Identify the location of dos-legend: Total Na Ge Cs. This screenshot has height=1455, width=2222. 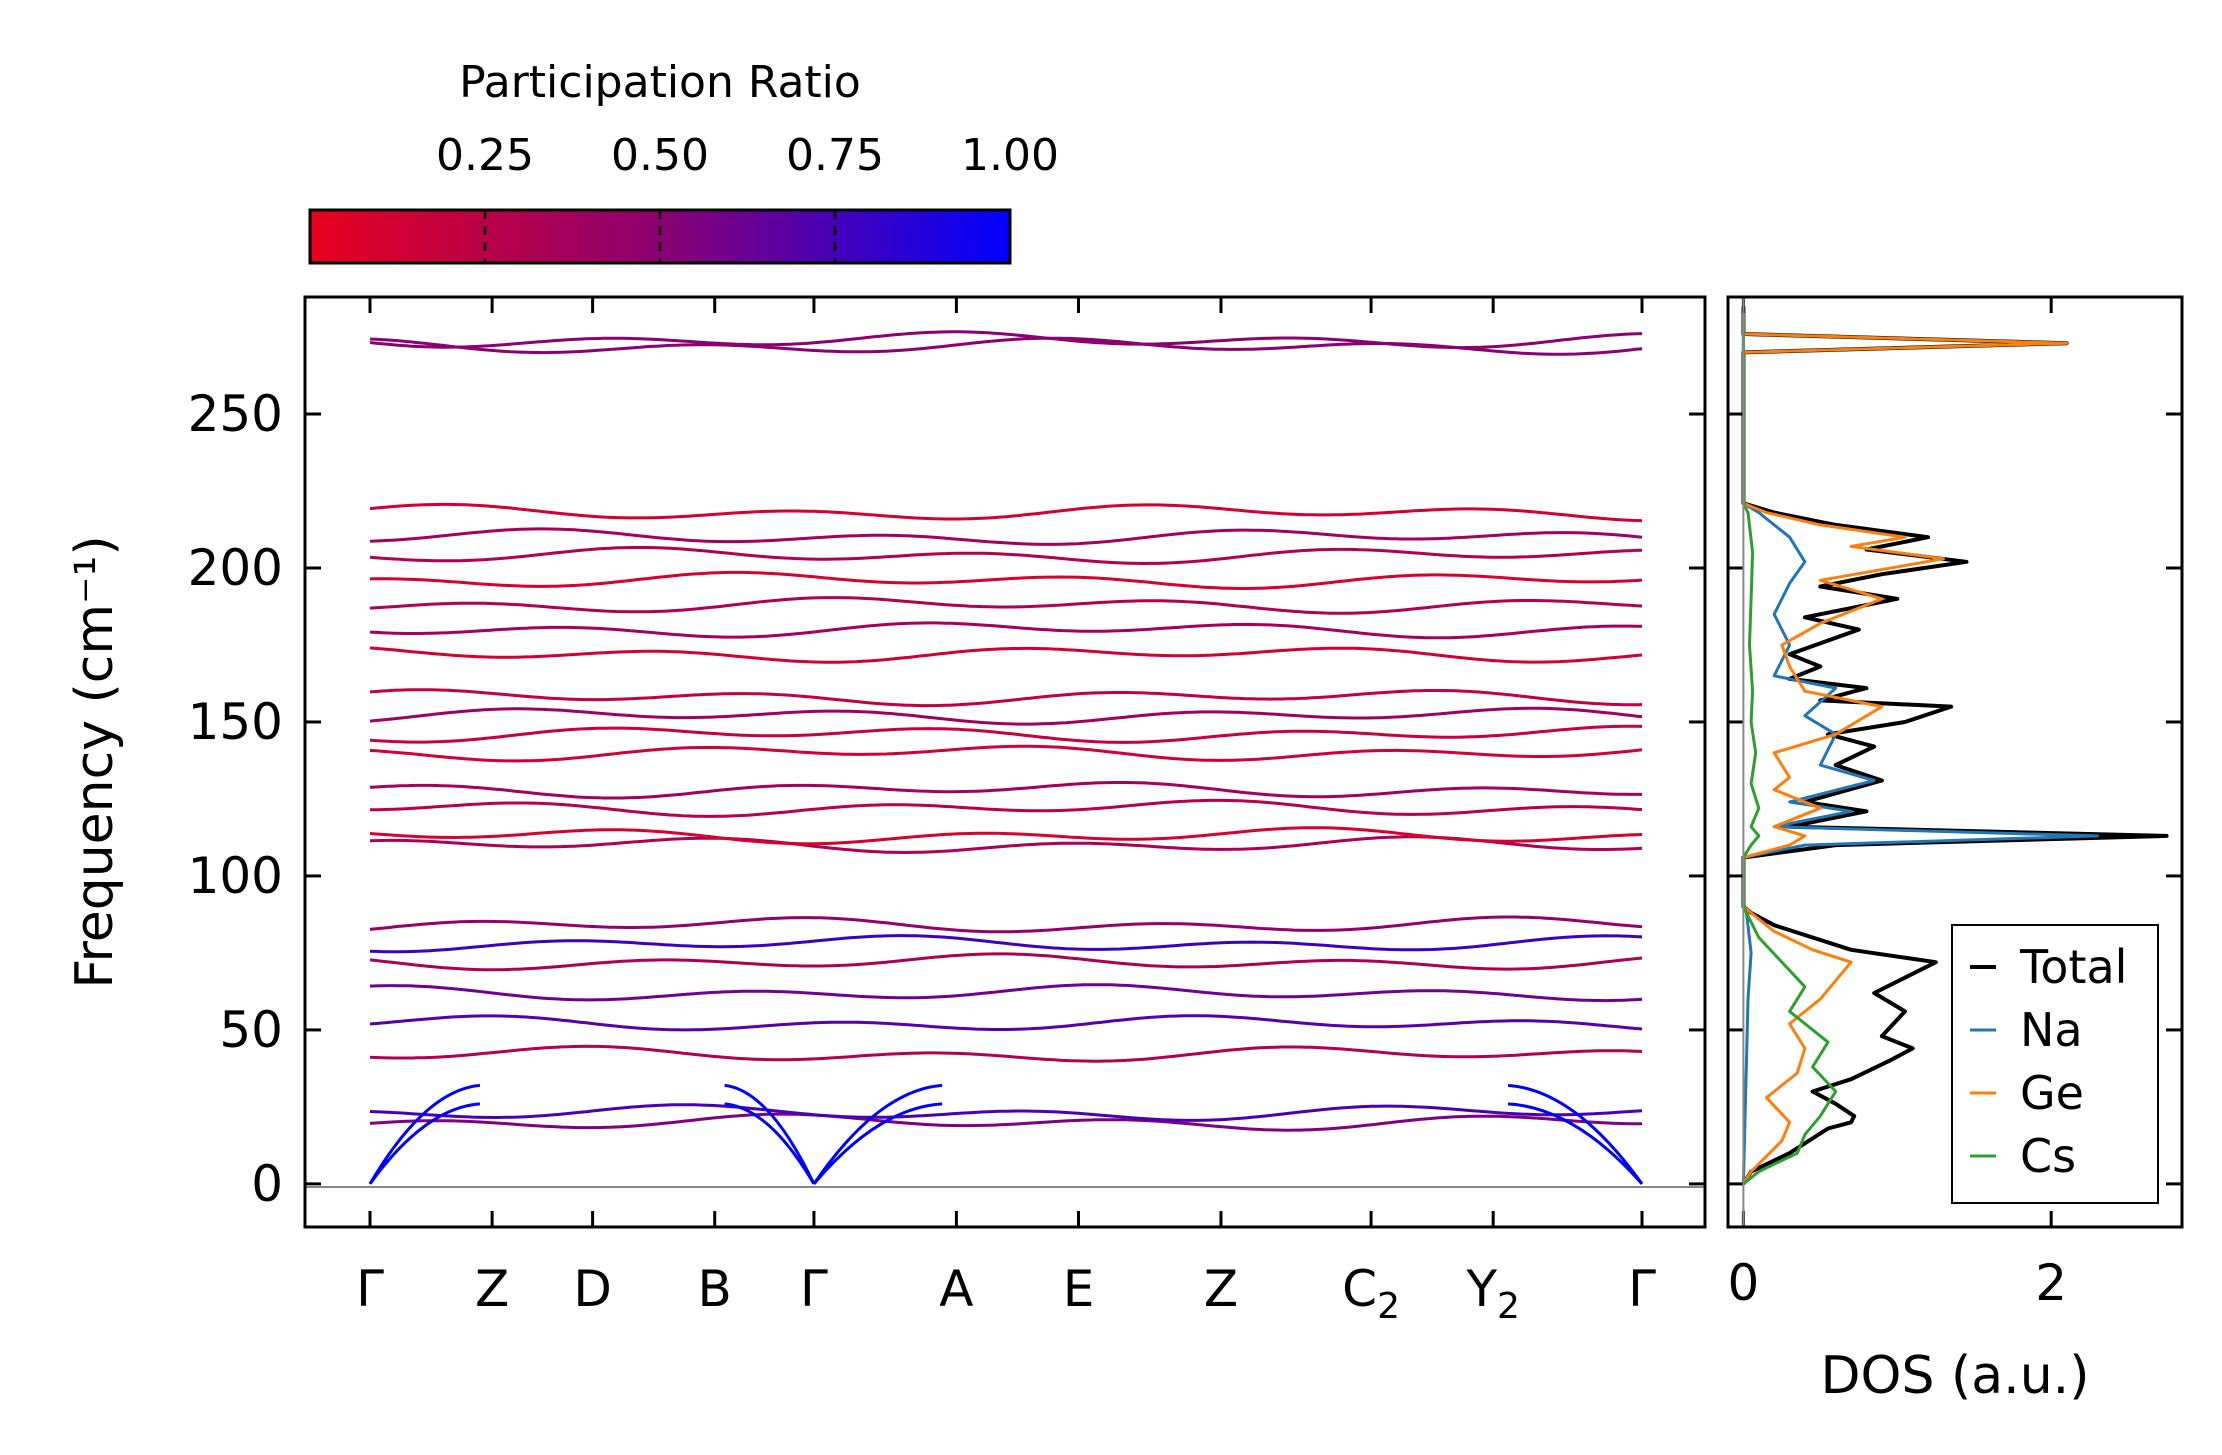
(2055, 1064).